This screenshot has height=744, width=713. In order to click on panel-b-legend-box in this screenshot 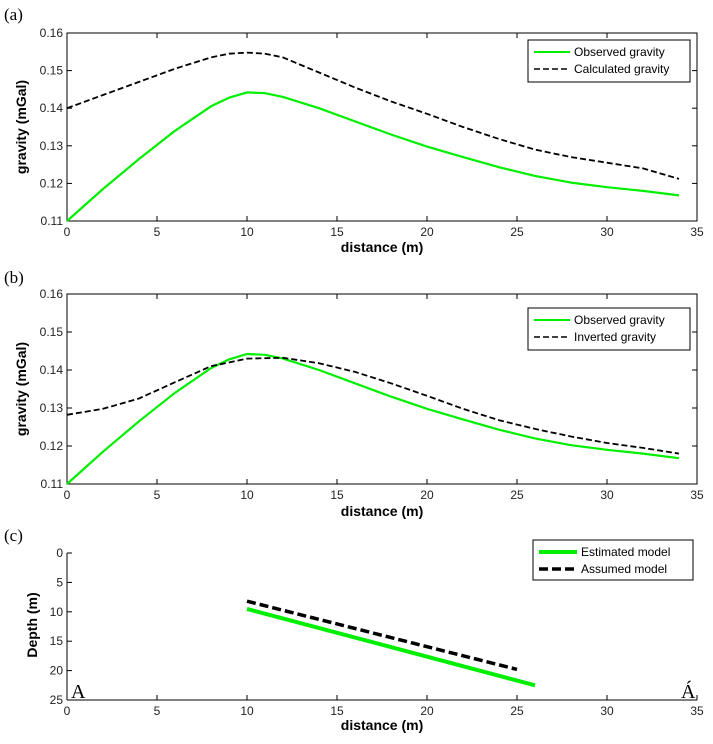, I will do `click(609, 329)`.